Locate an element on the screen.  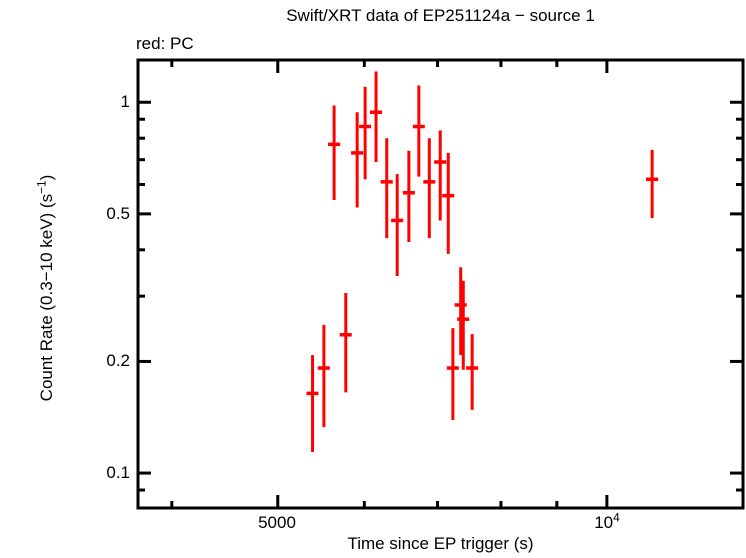
chart-title: Swift/XRT data of EP251124a − source 1 is located at coordinates (440, 15).